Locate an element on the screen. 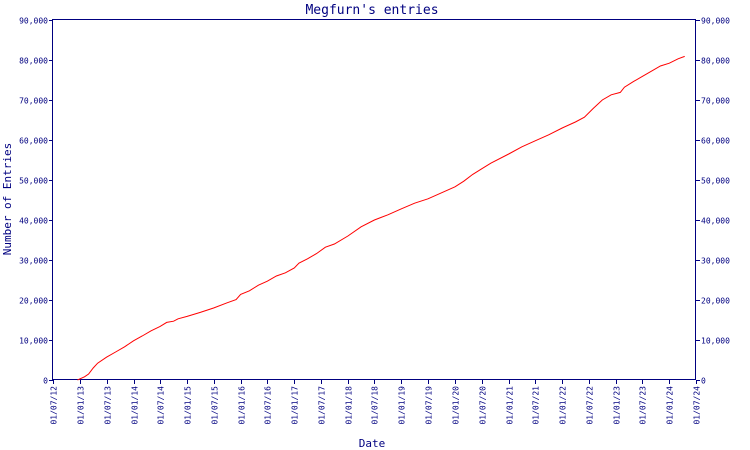  chart-title: Megfurn's entries is located at coordinates (371, 10).